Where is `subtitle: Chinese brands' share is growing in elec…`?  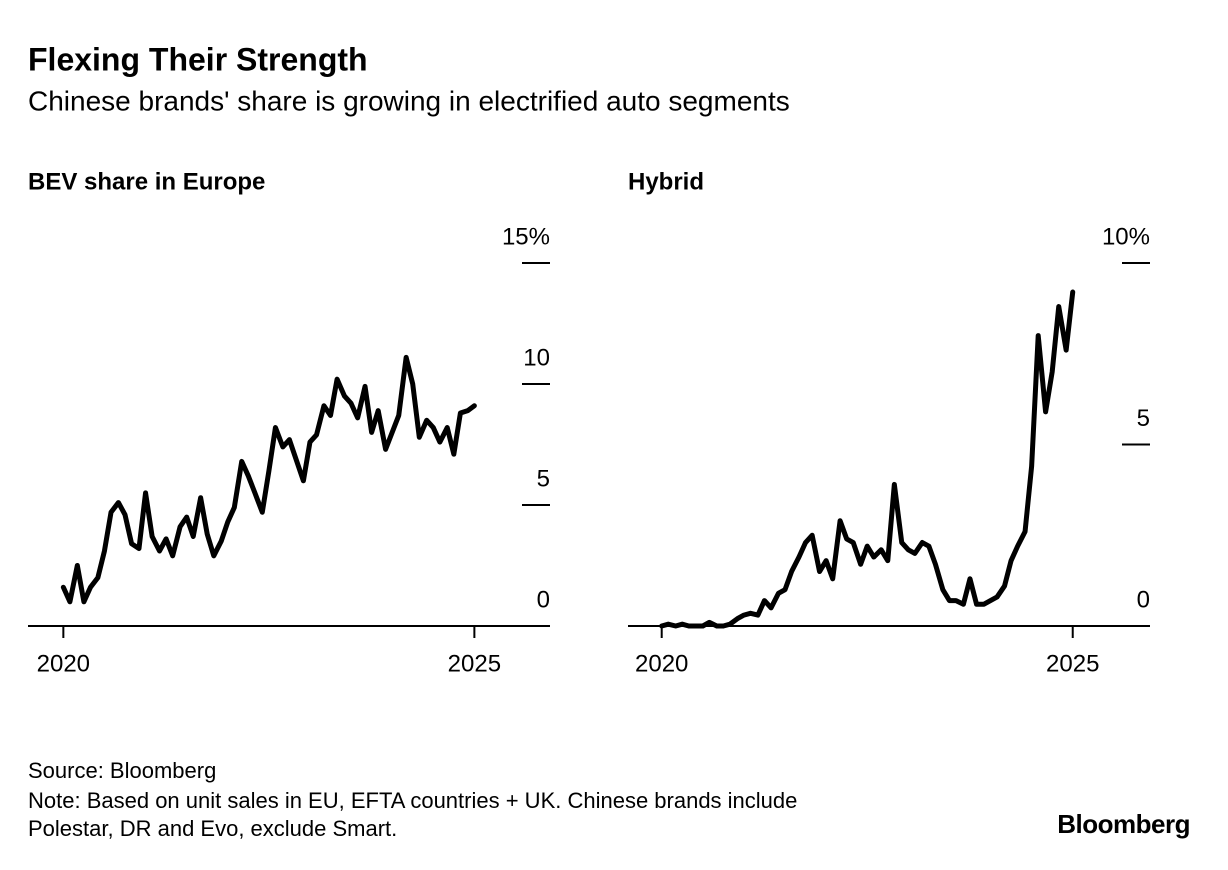 subtitle: Chinese brands' share is growing in elec… is located at coordinates (409, 100).